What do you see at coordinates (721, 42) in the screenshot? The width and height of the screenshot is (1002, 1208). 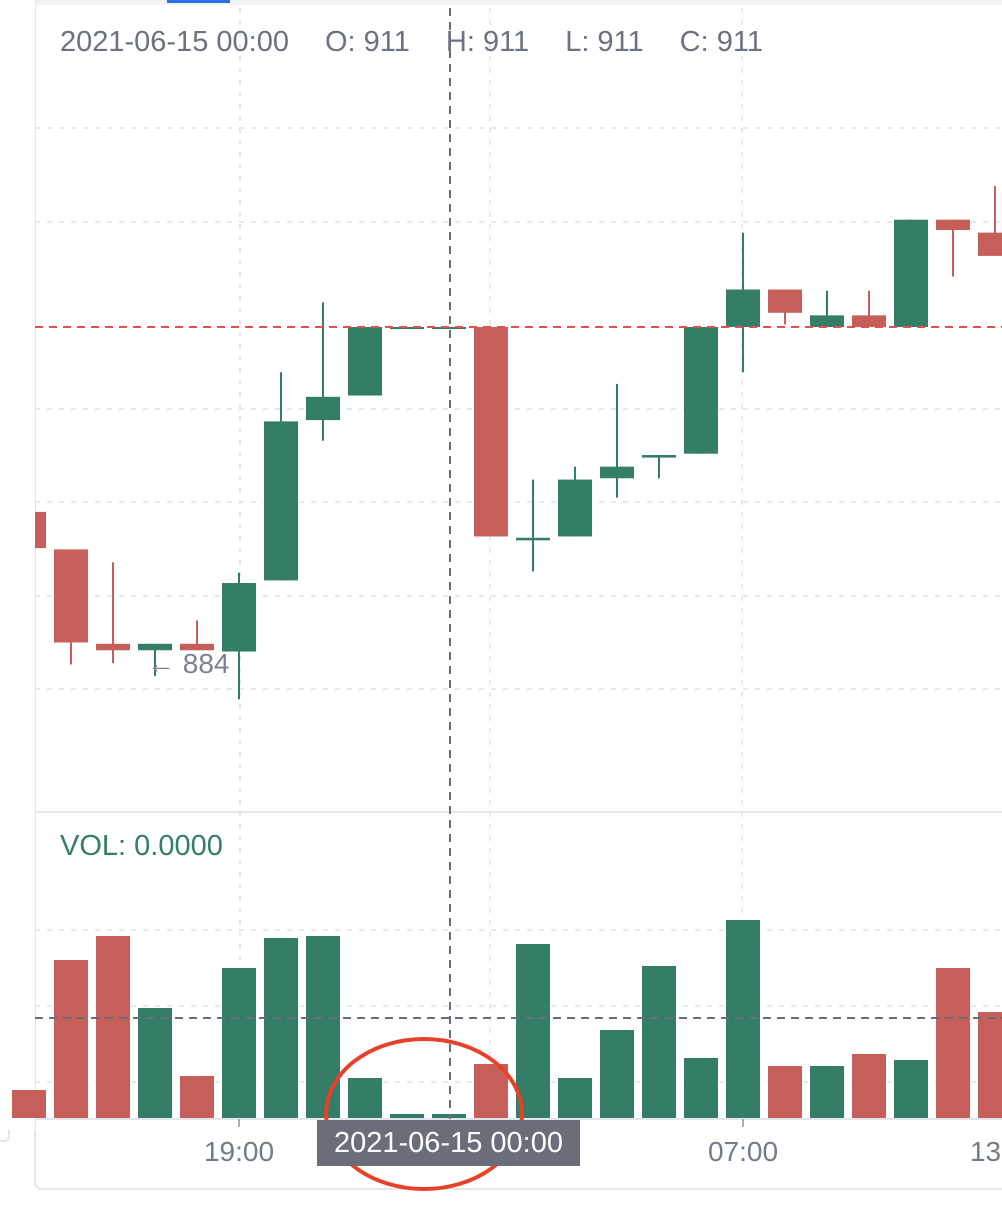 I see `header-close: C: 911` at bounding box center [721, 42].